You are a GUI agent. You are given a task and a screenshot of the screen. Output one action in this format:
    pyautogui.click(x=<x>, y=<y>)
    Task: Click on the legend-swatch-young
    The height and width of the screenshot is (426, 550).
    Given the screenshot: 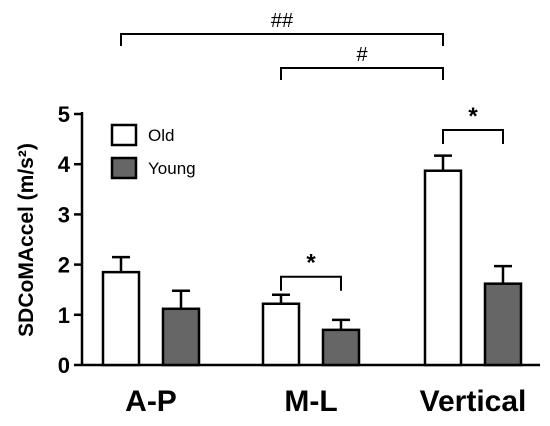 What is the action you would take?
    pyautogui.click(x=124, y=168)
    